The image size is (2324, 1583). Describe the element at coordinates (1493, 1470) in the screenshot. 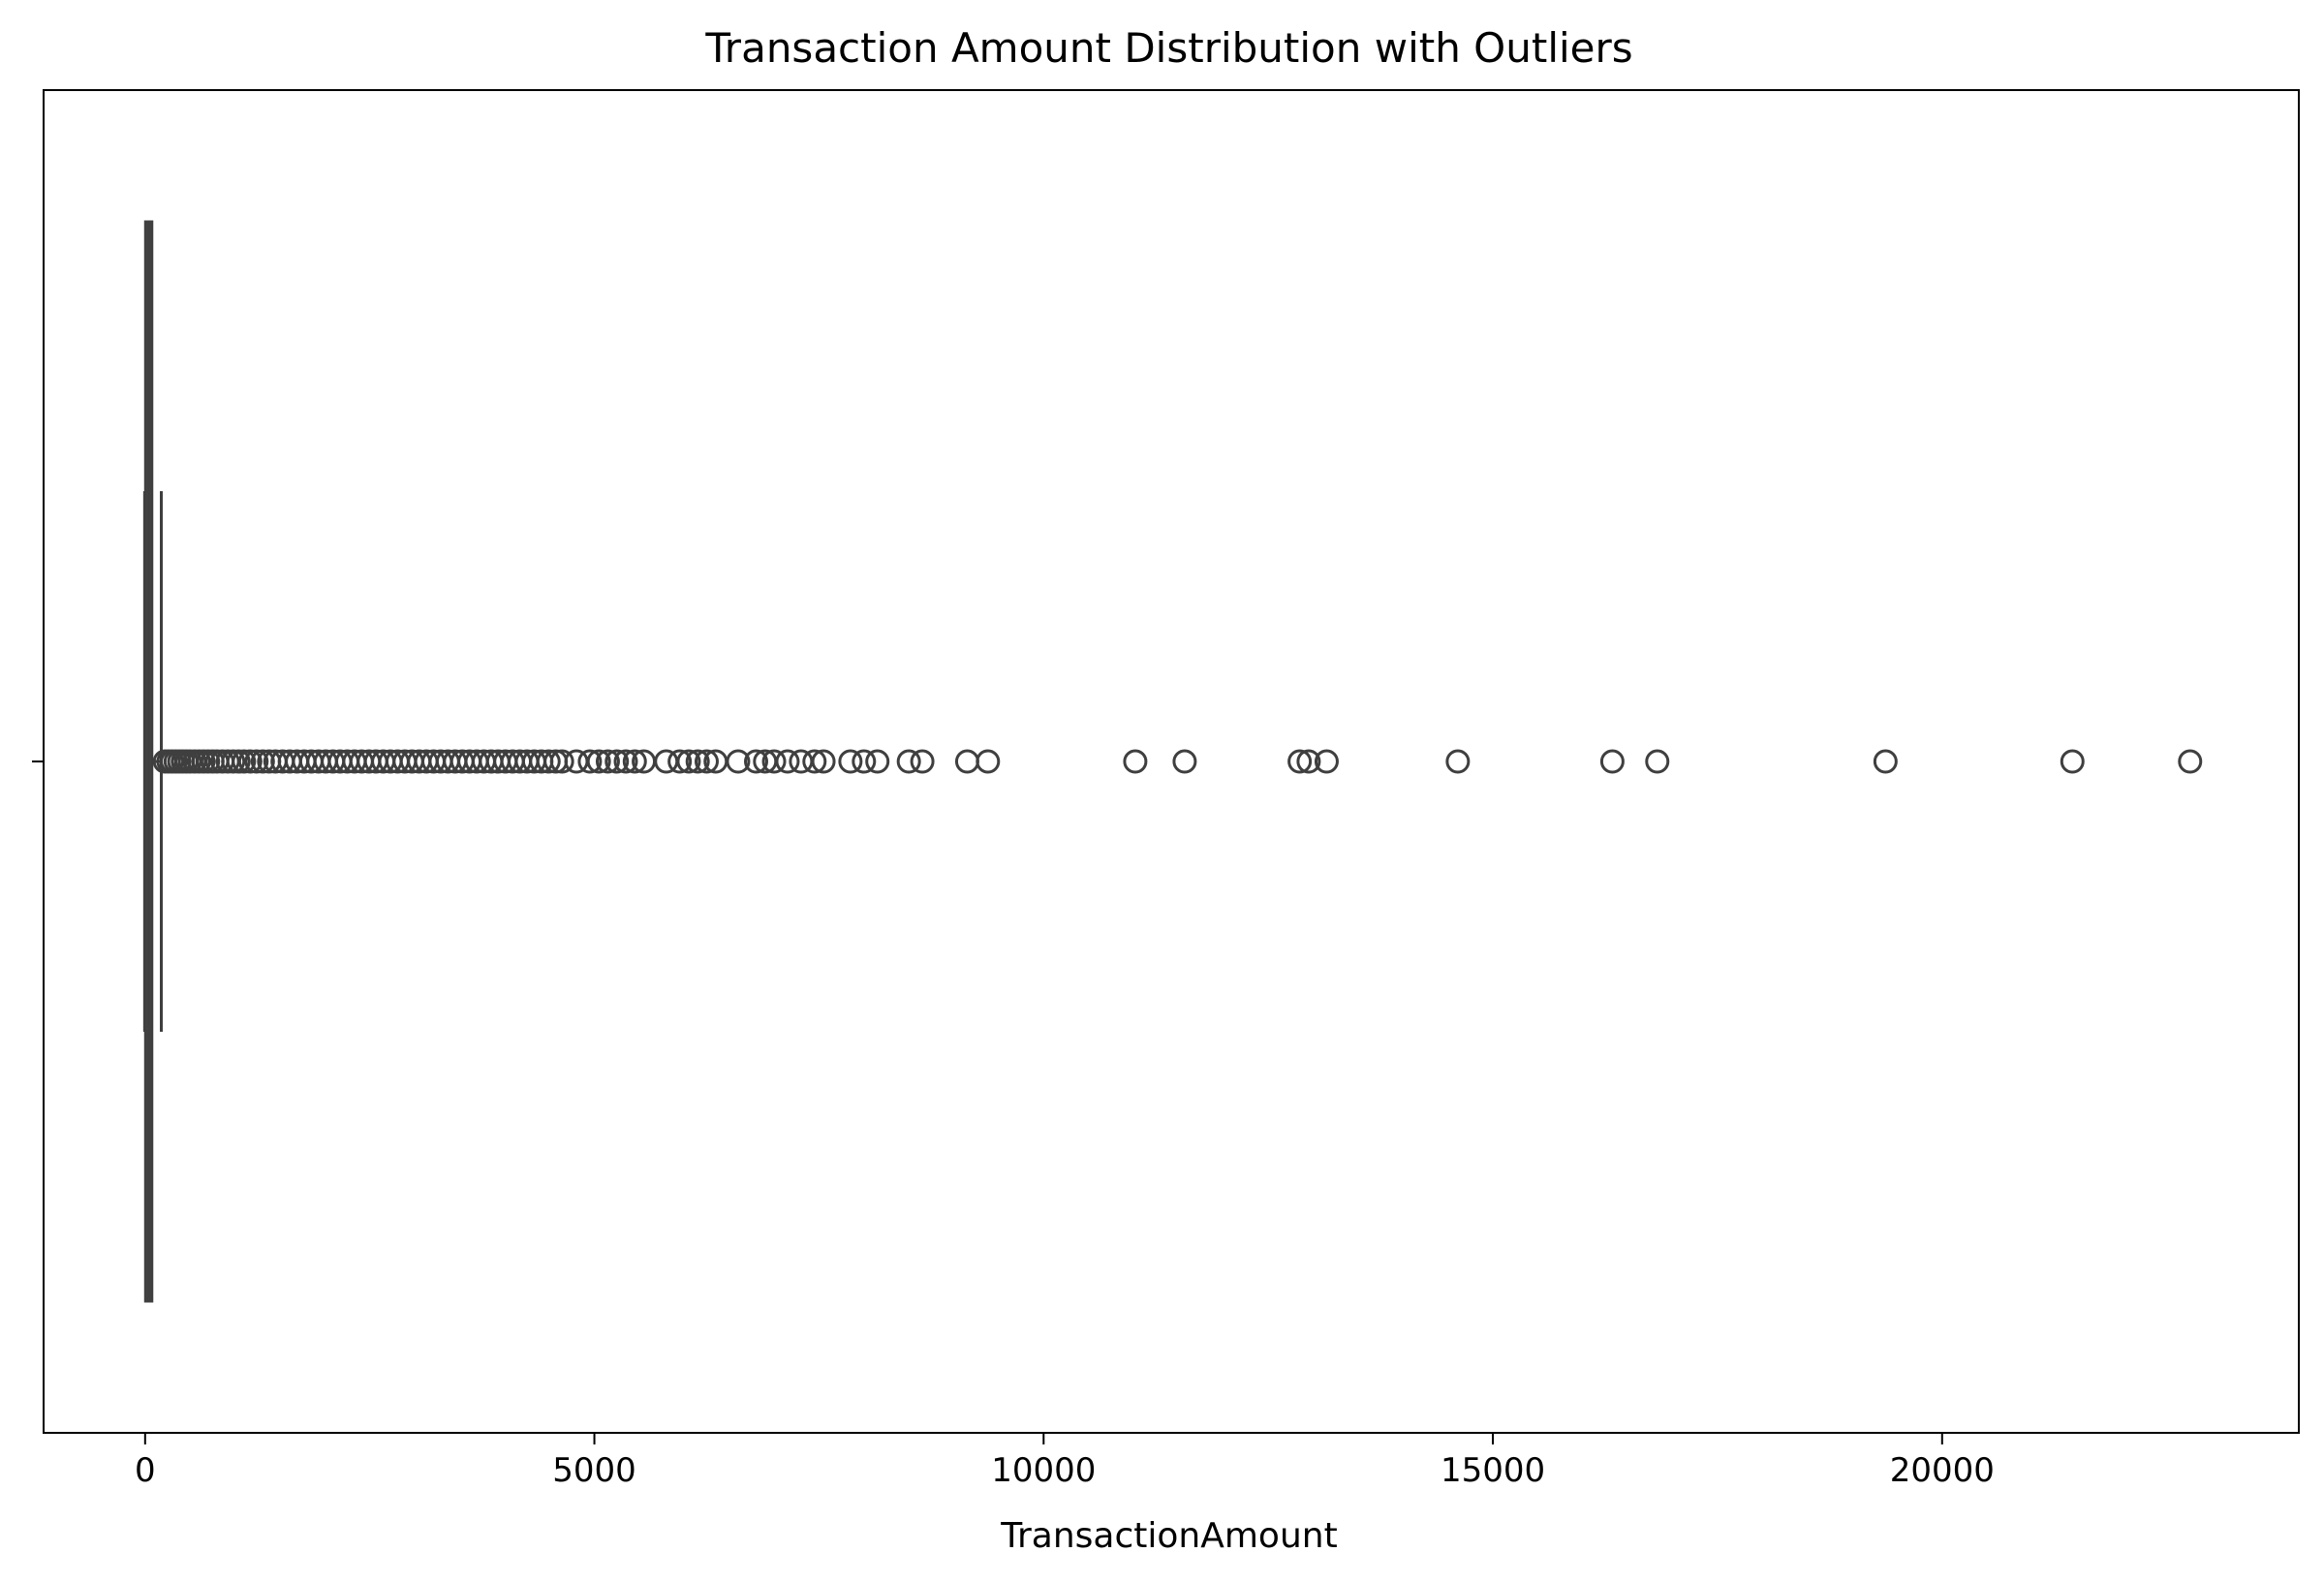

I see `x-tick-label: 15000` at that location.